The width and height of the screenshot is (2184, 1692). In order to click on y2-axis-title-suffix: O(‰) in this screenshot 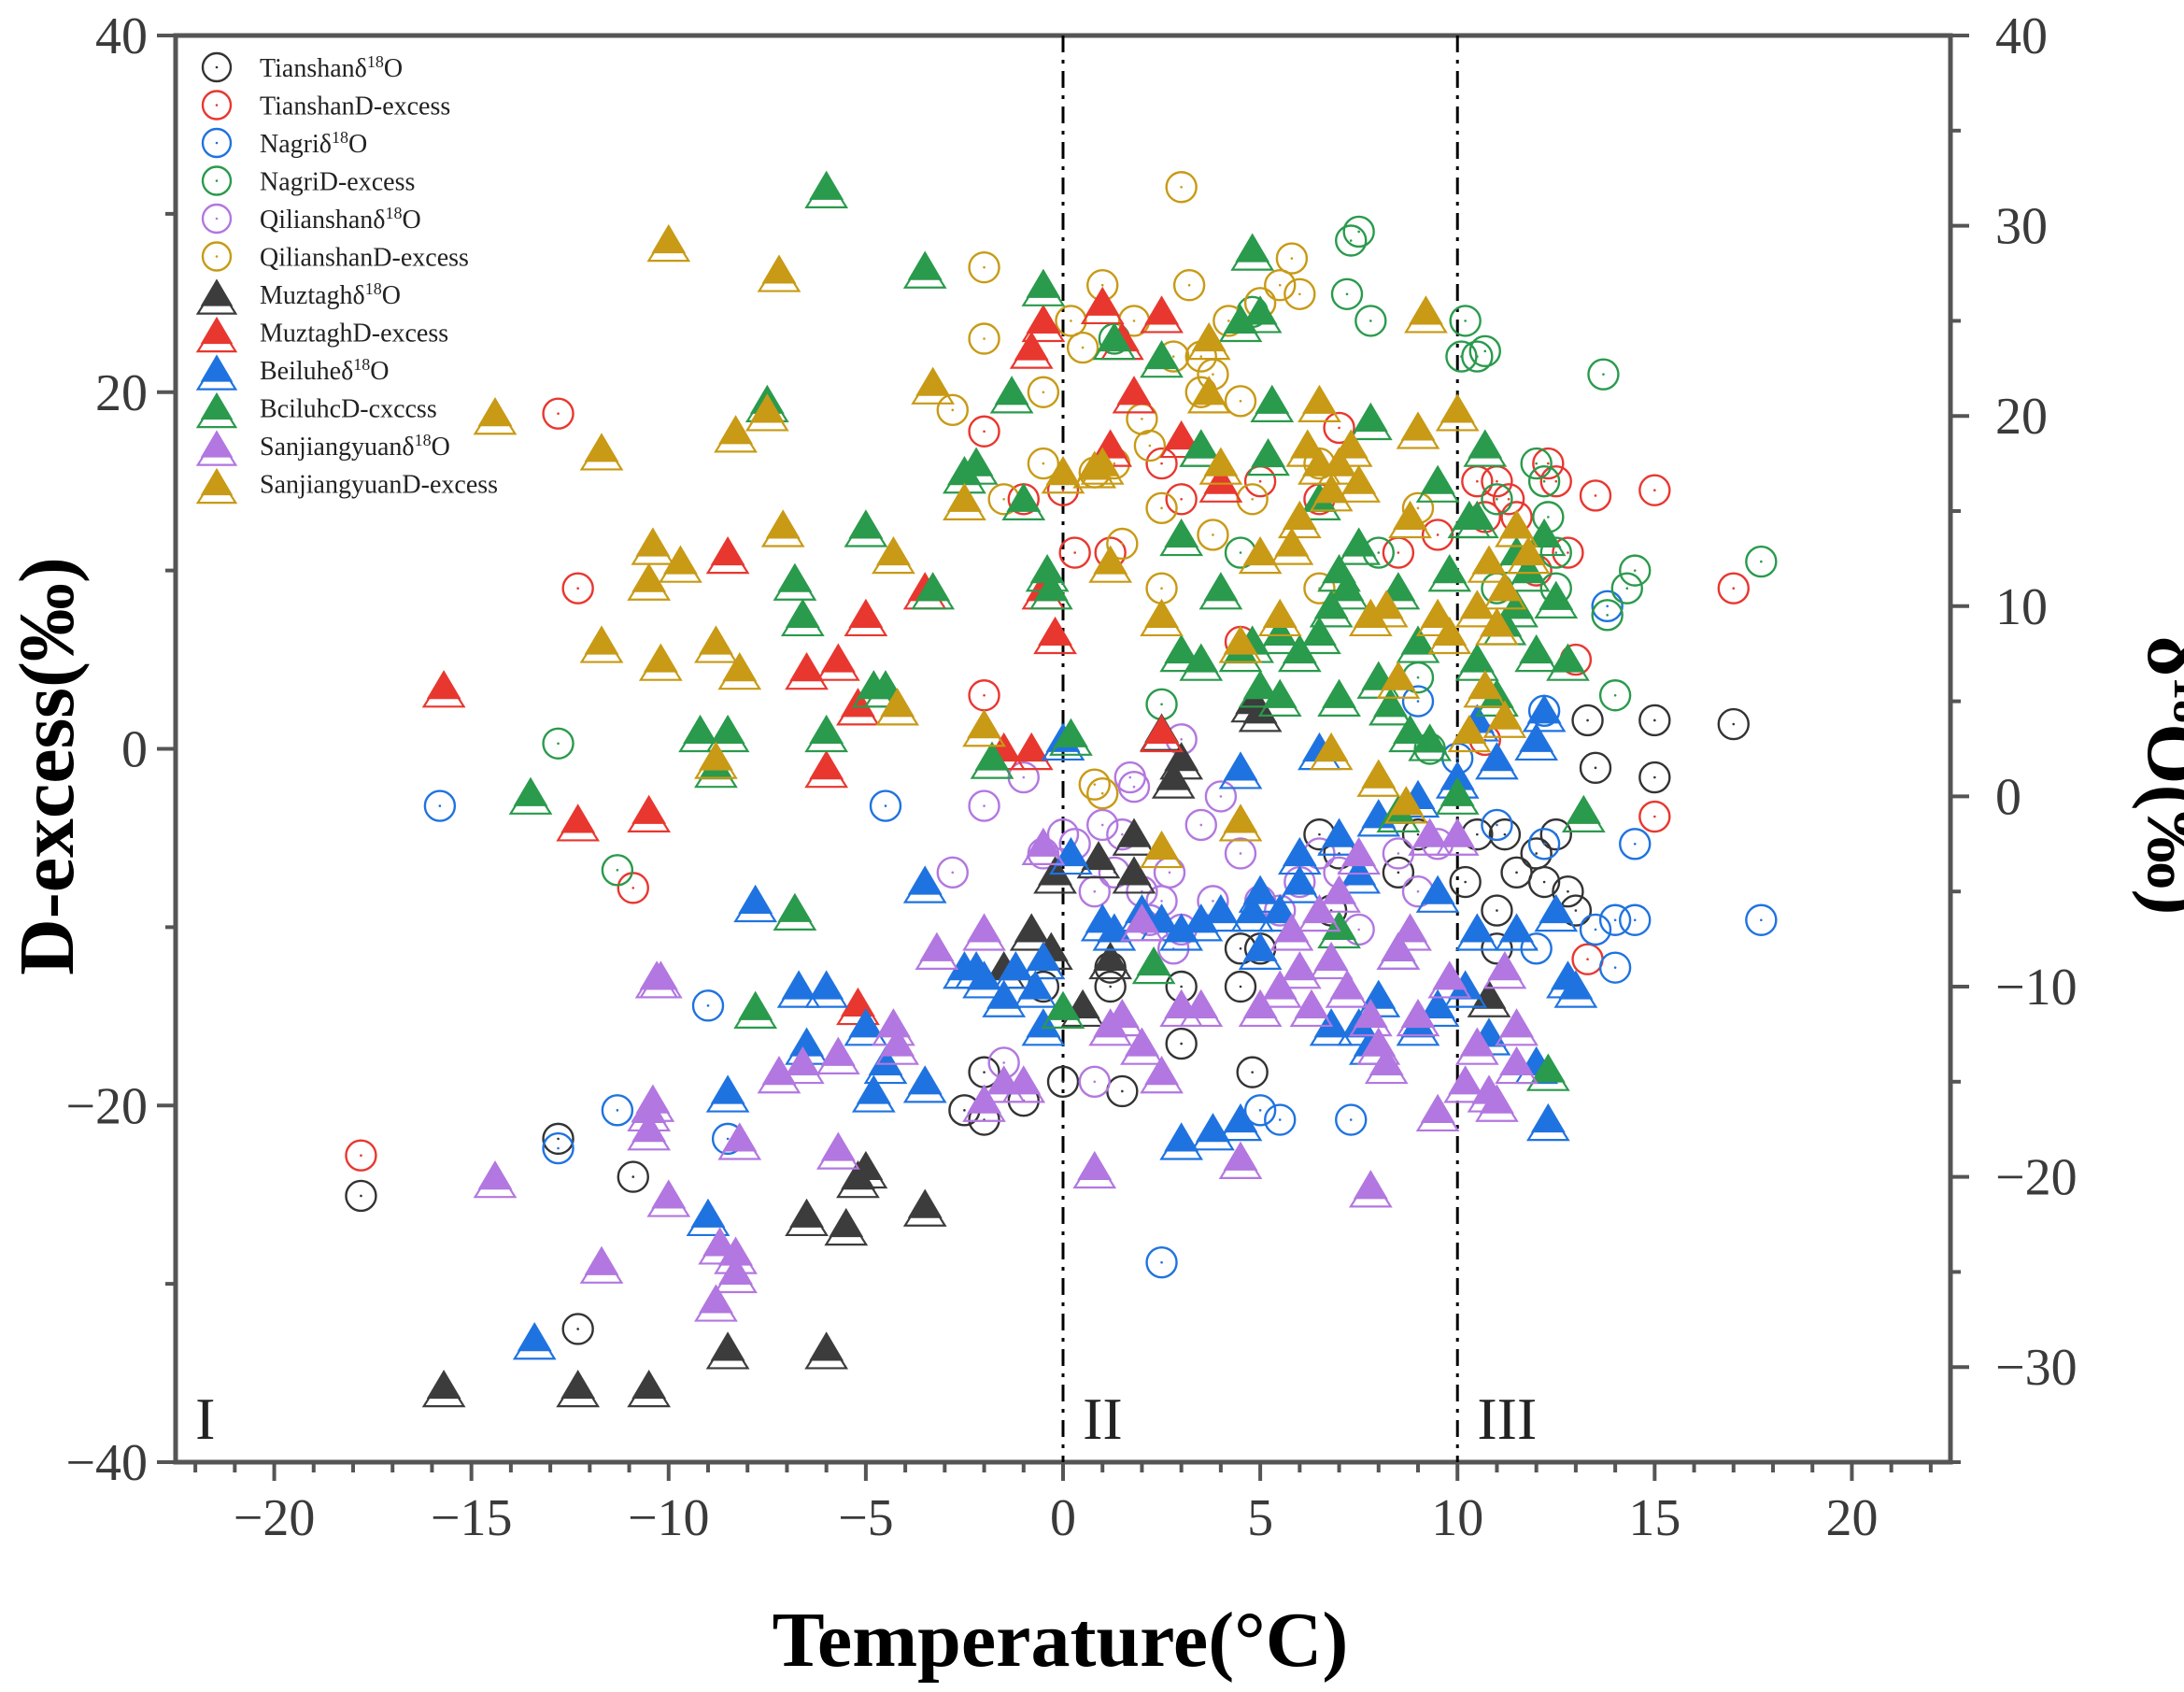, I will do `click(2157, 819)`.